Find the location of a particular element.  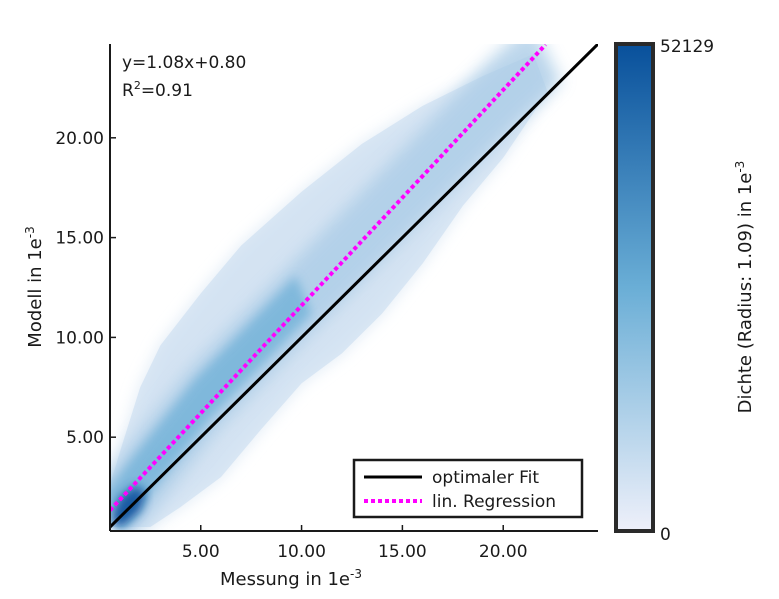

colorbar-label: Dichte (Radius: 1.09) in 1e-3 is located at coordinates (744, 287).